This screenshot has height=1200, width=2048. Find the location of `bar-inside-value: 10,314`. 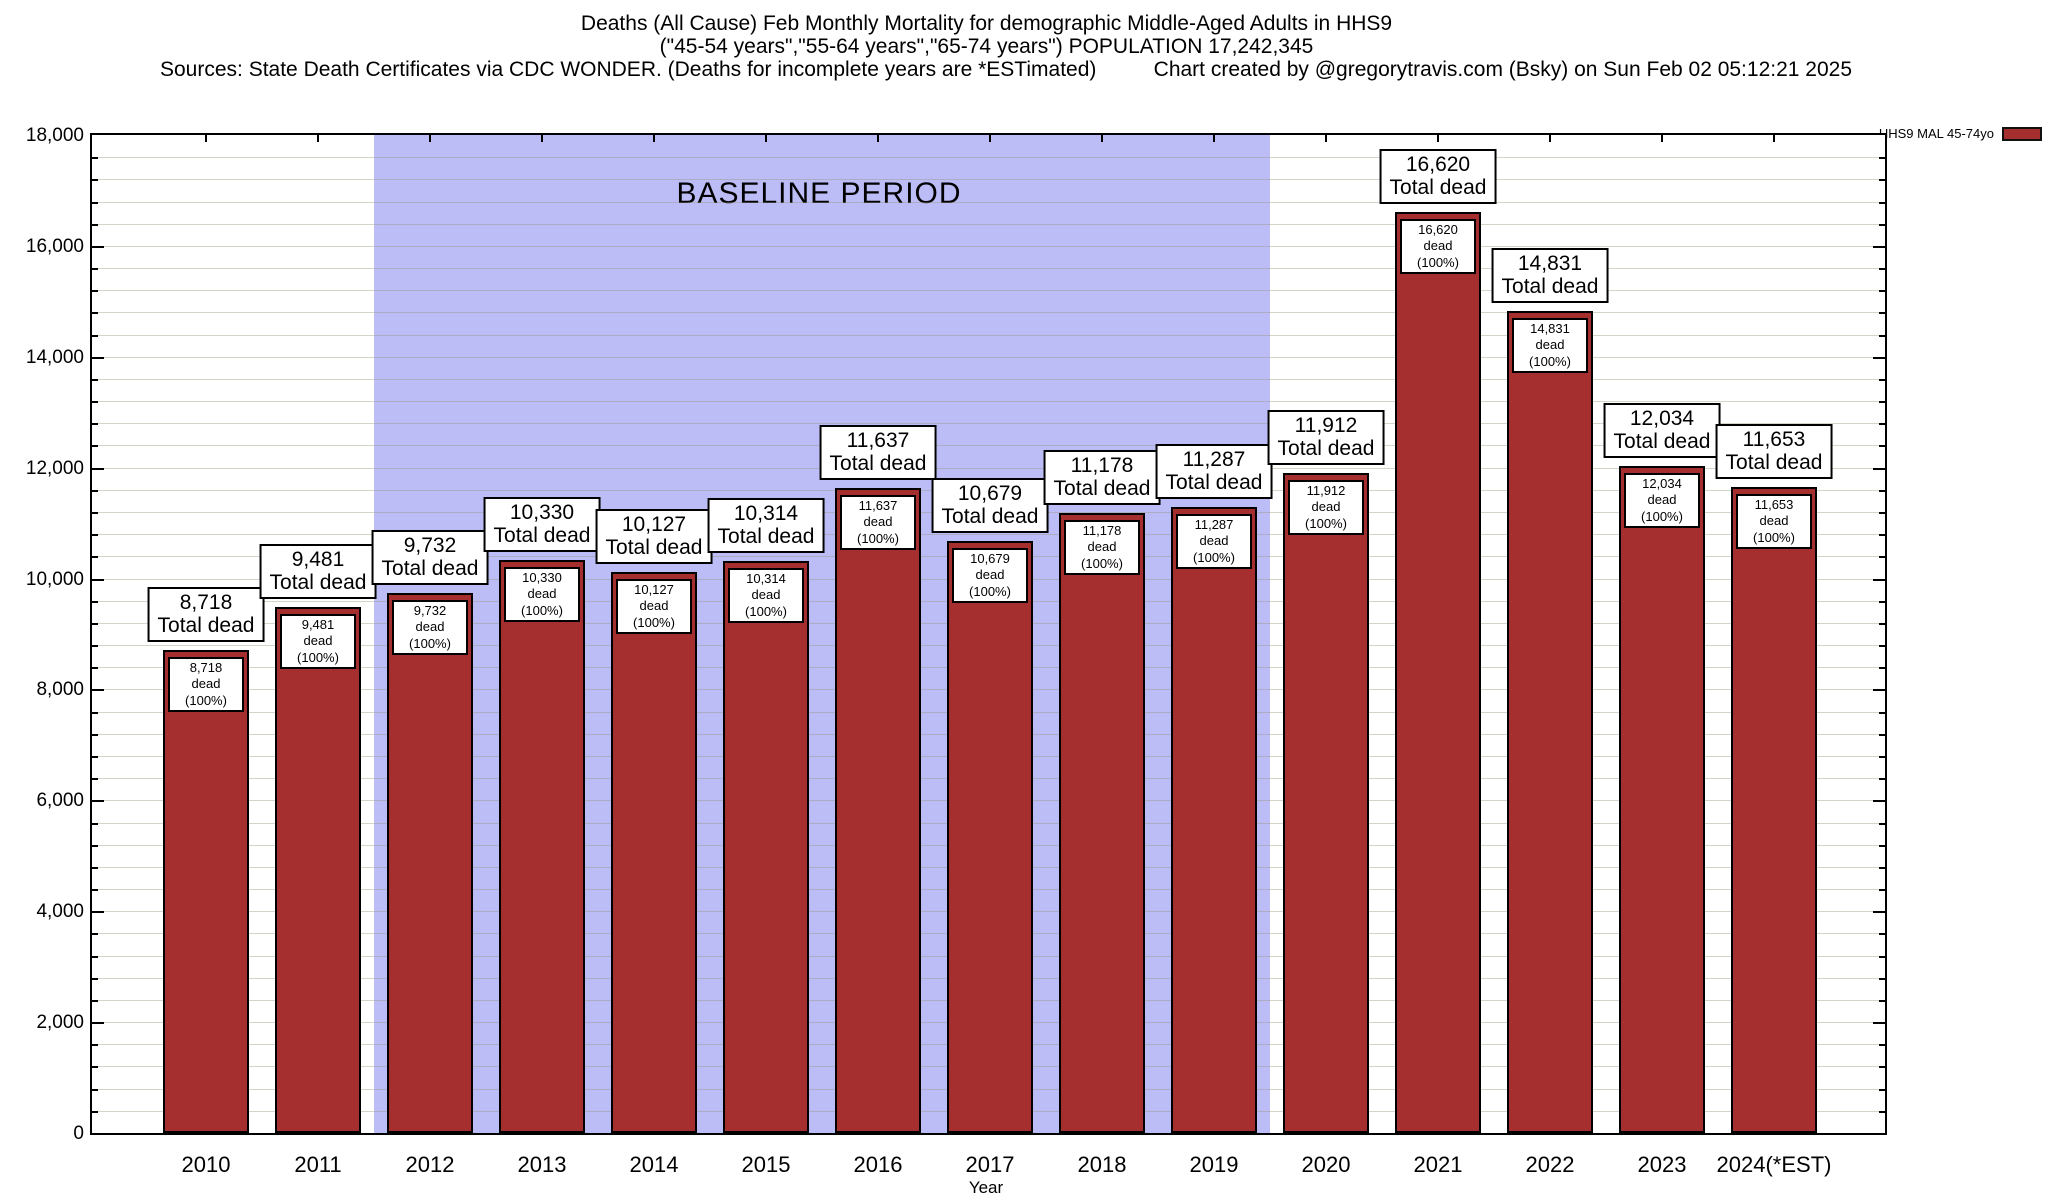

bar-inside-value: 10,314 is located at coordinates (766, 578).